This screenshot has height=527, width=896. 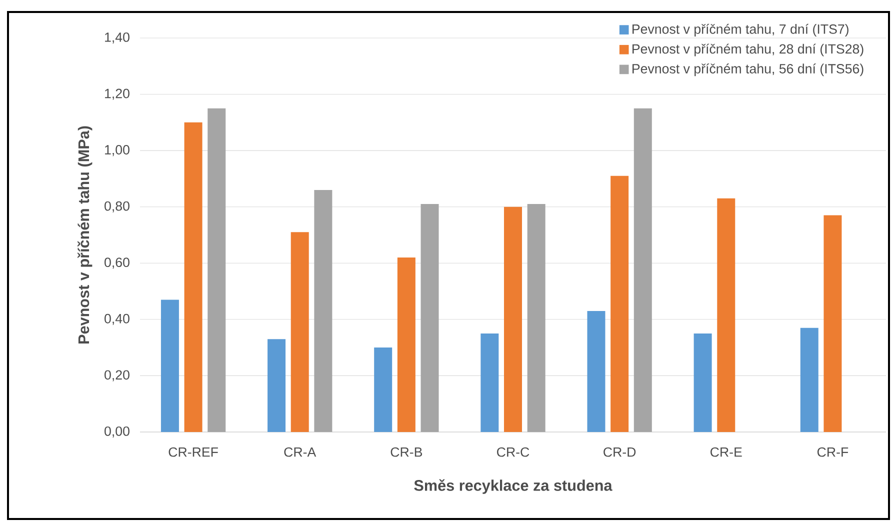 I want to click on y-tick-label: 0,00, so click(x=117, y=432).